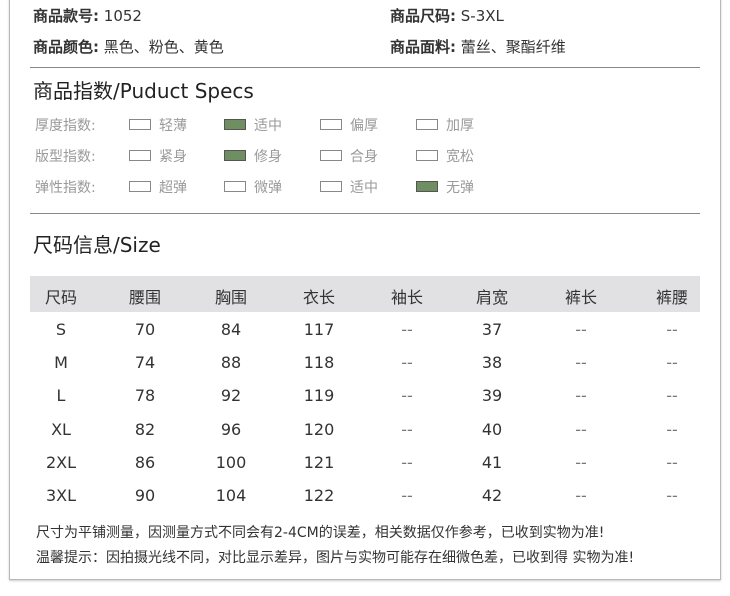  Describe the element at coordinates (231, 329) in the screenshot. I see `table-cell: 84` at that location.